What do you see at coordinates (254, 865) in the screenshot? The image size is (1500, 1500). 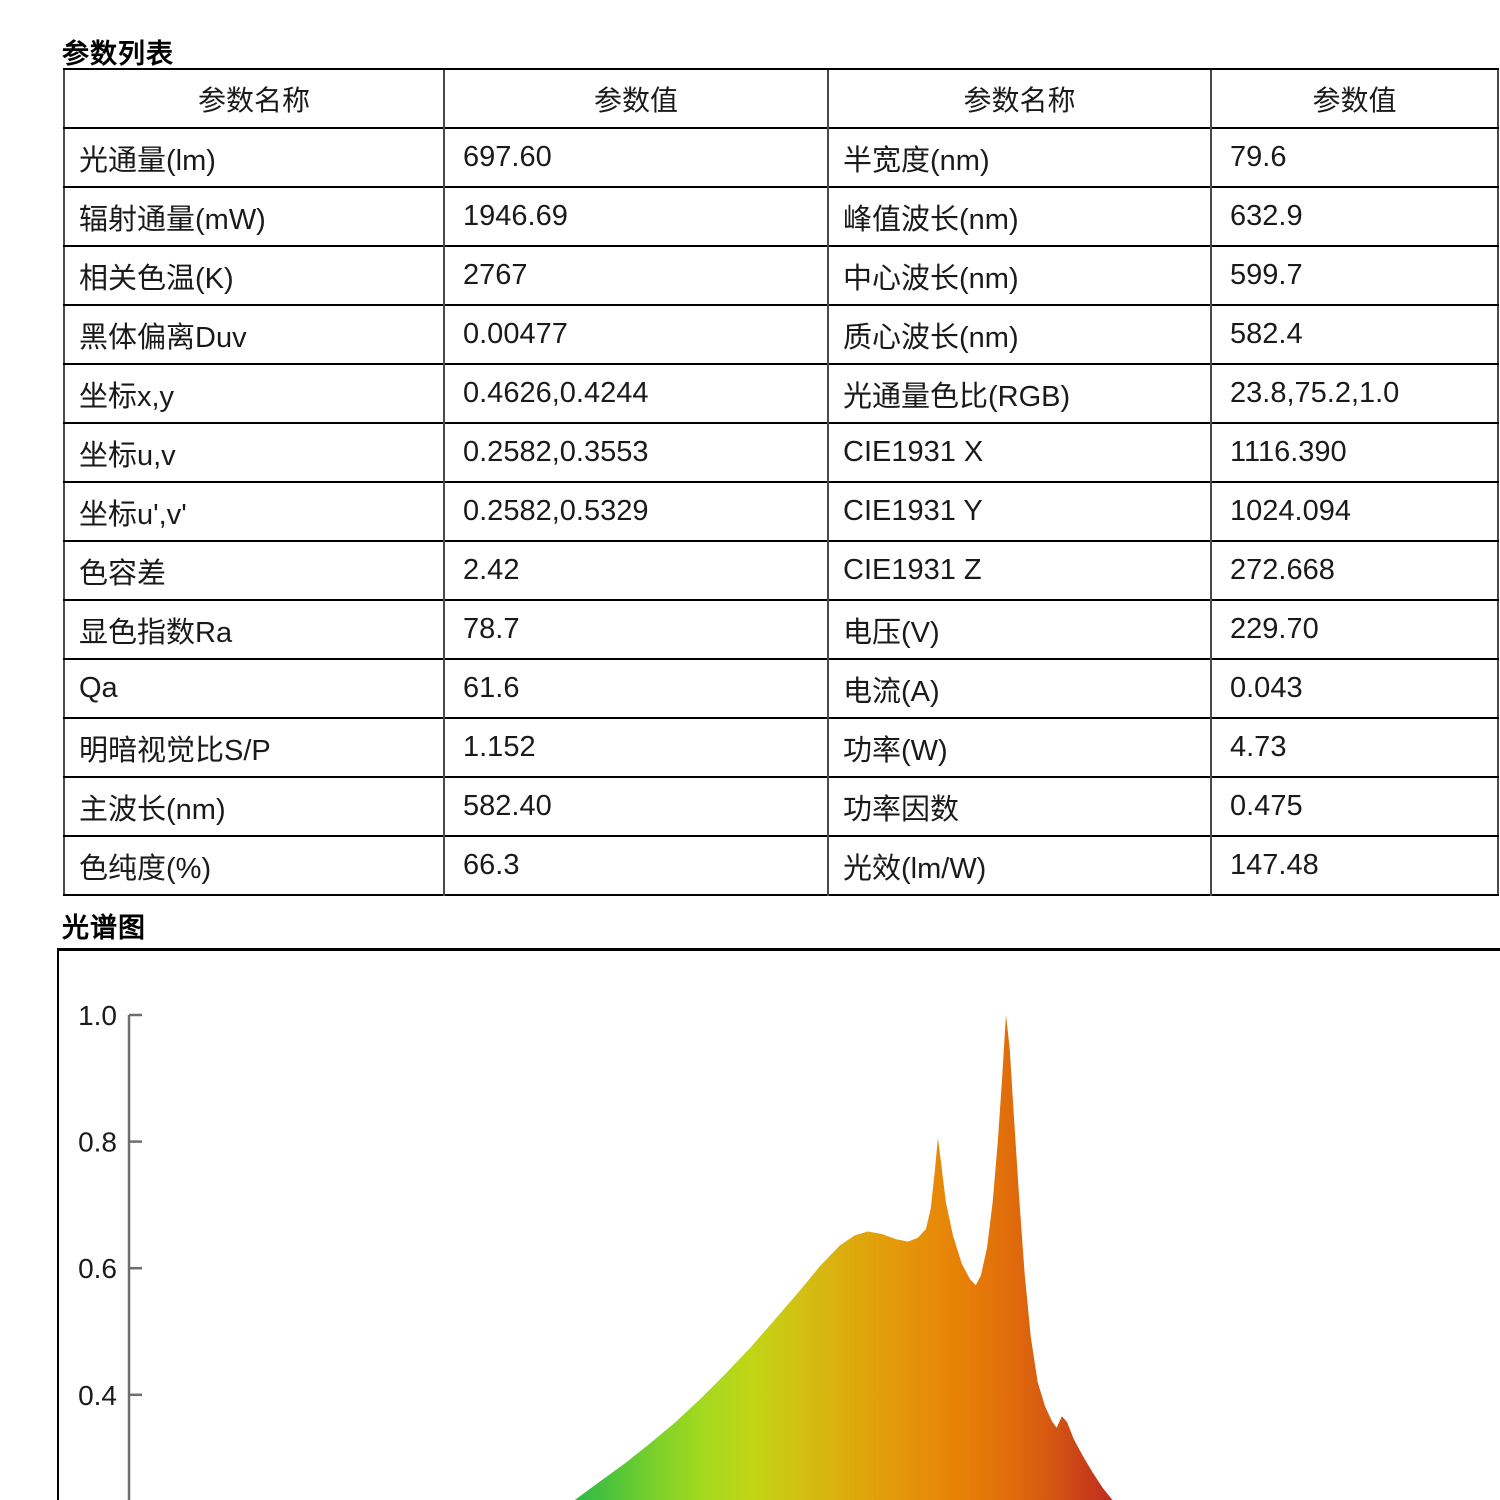 I see `param-name-cell: 色纯度(%)` at bounding box center [254, 865].